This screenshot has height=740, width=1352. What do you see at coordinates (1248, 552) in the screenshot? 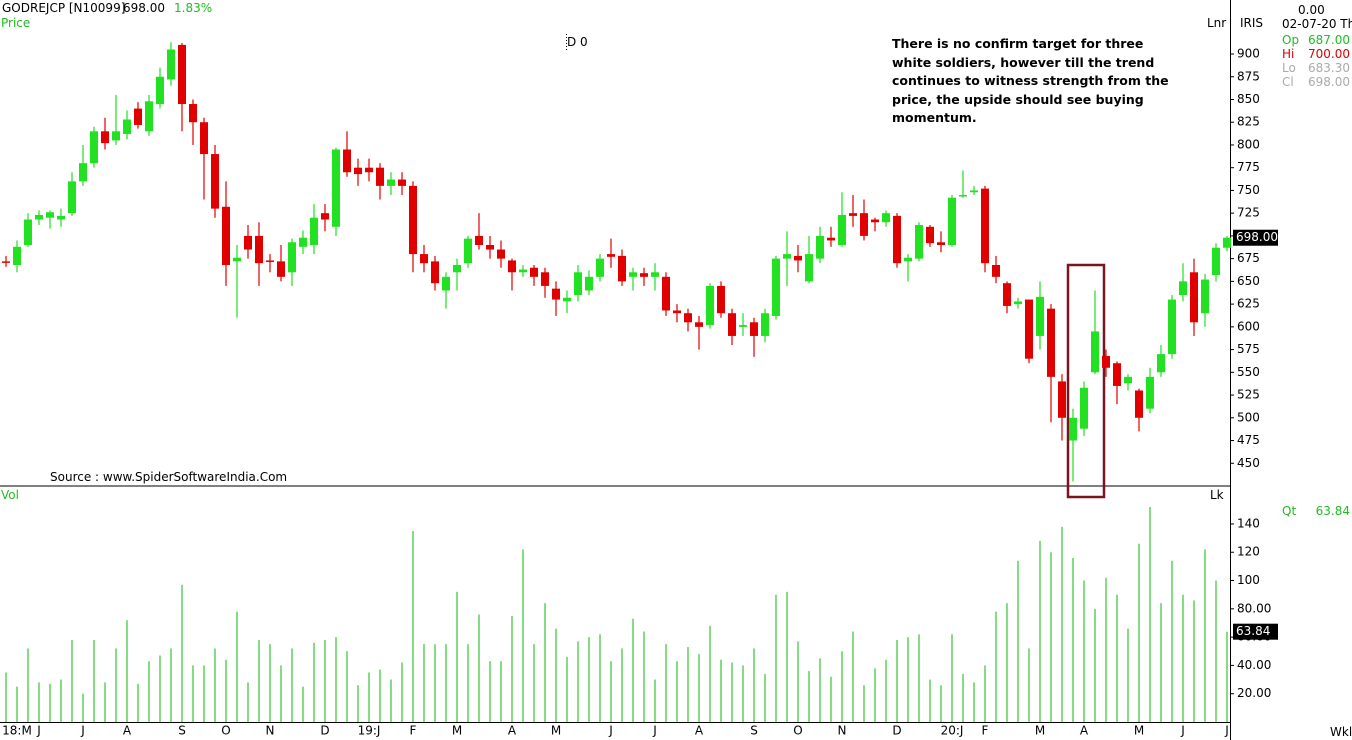
I see `y-tick-label: 120` at bounding box center [1248, 552].